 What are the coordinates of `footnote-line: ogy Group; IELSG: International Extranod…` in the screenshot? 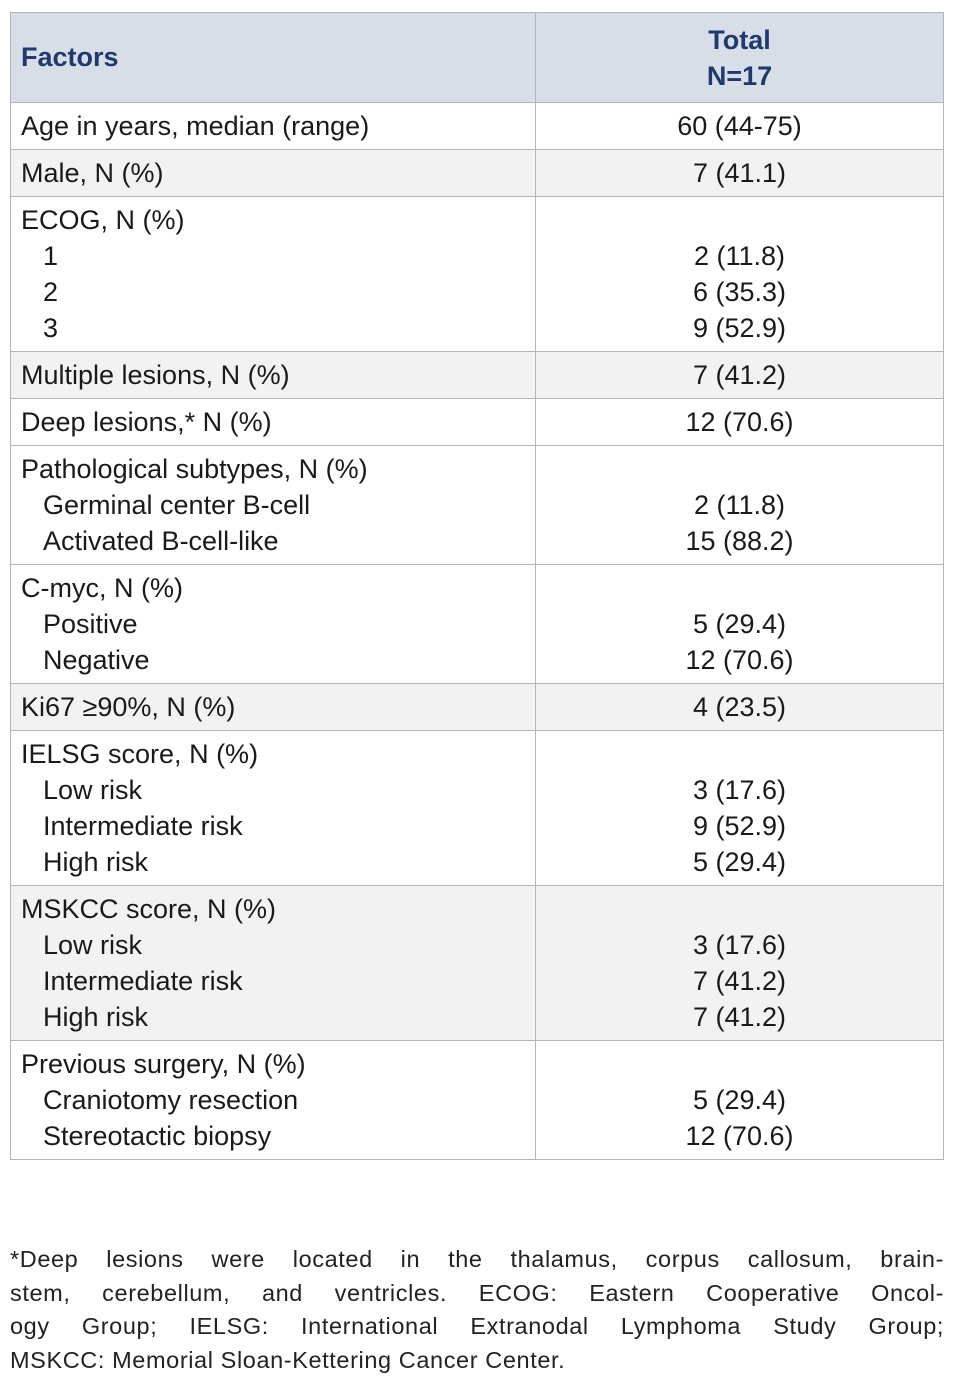 It's located at (477, 1326).